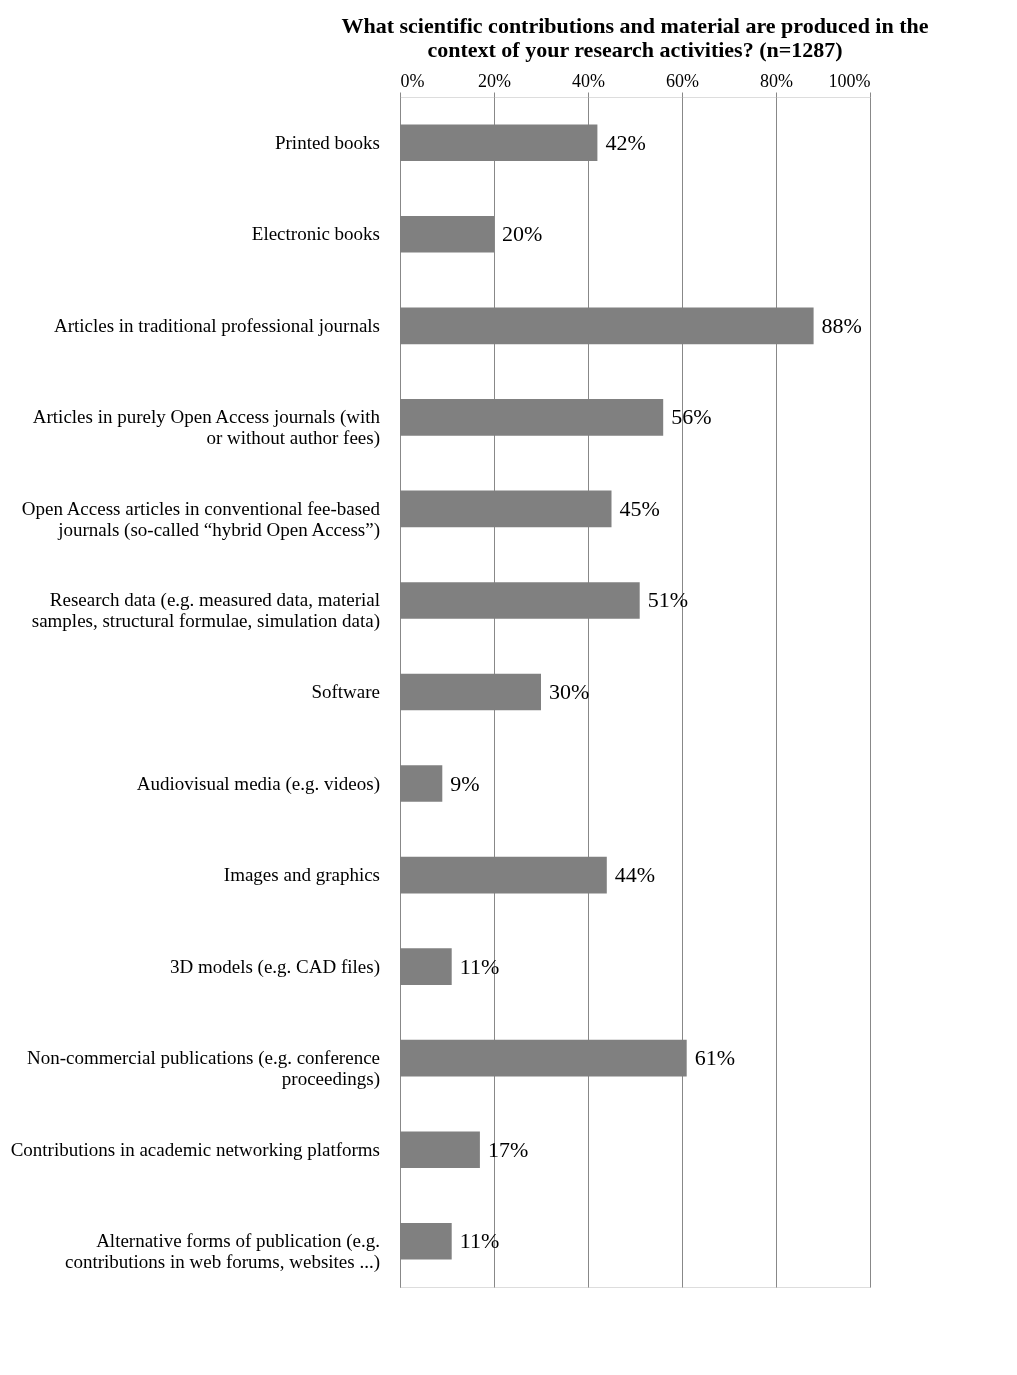 Image resolution: width=1017 pixels, height=1375 pixels. I want to click on data-label: 45%, so click(639, 508).